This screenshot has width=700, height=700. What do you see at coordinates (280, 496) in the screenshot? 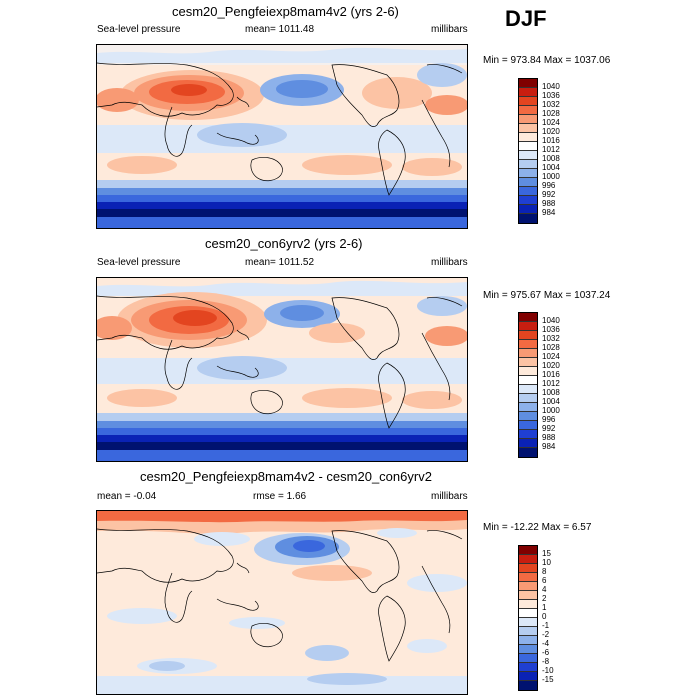
I see `panel-3-rmse-label: rmse = 1.66` at bounding box center [280, 496].